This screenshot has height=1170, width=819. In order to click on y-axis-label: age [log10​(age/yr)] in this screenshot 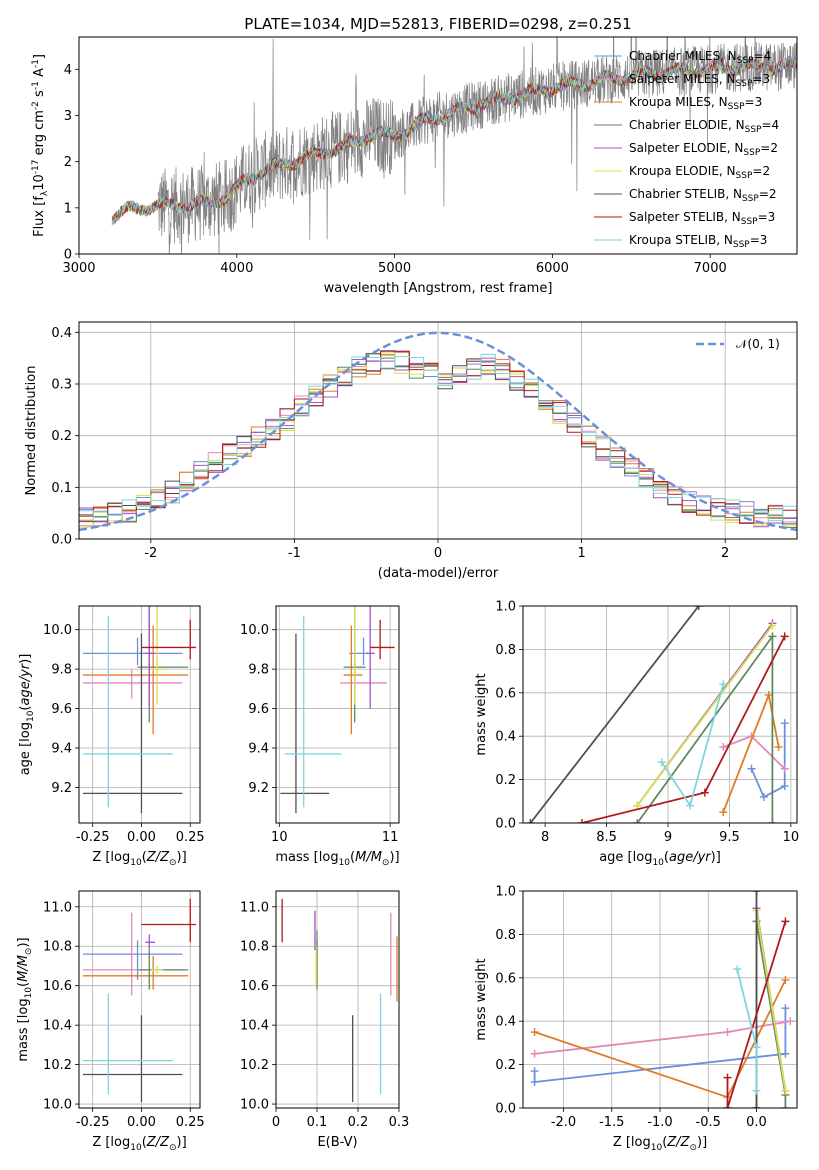, I will do `click(27, 715)`.